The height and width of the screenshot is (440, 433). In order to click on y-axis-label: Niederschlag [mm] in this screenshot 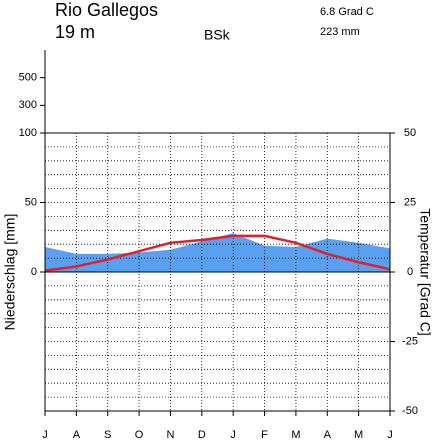, I will do `click(10, 272)`.